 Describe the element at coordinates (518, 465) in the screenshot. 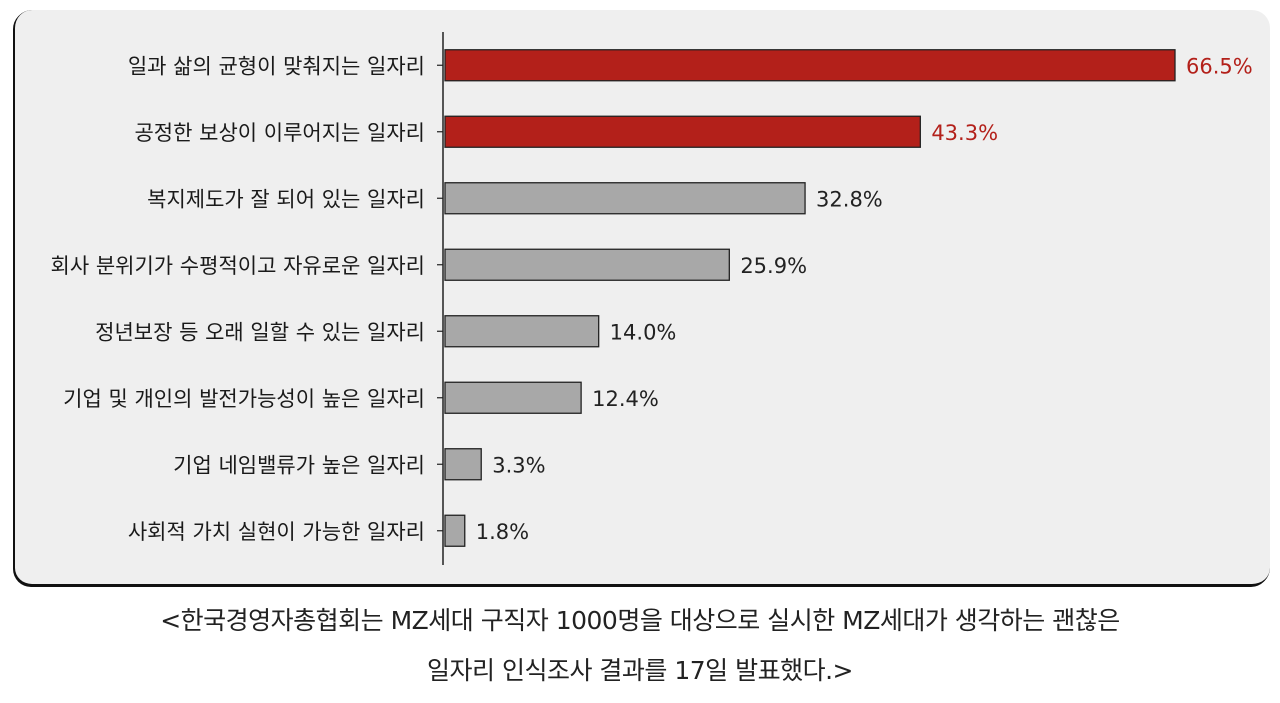

I see `value-label: 3.3%` at that location.